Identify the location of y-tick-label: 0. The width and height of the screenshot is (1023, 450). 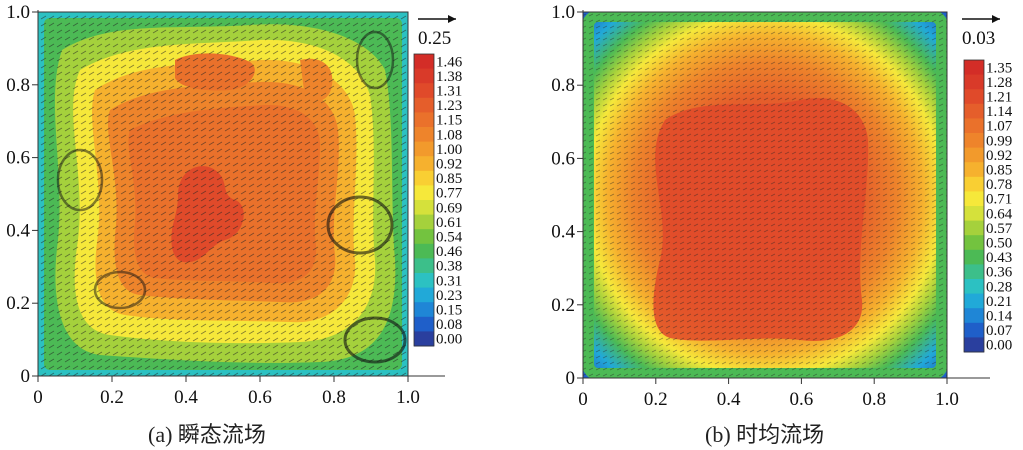
(571, 378).